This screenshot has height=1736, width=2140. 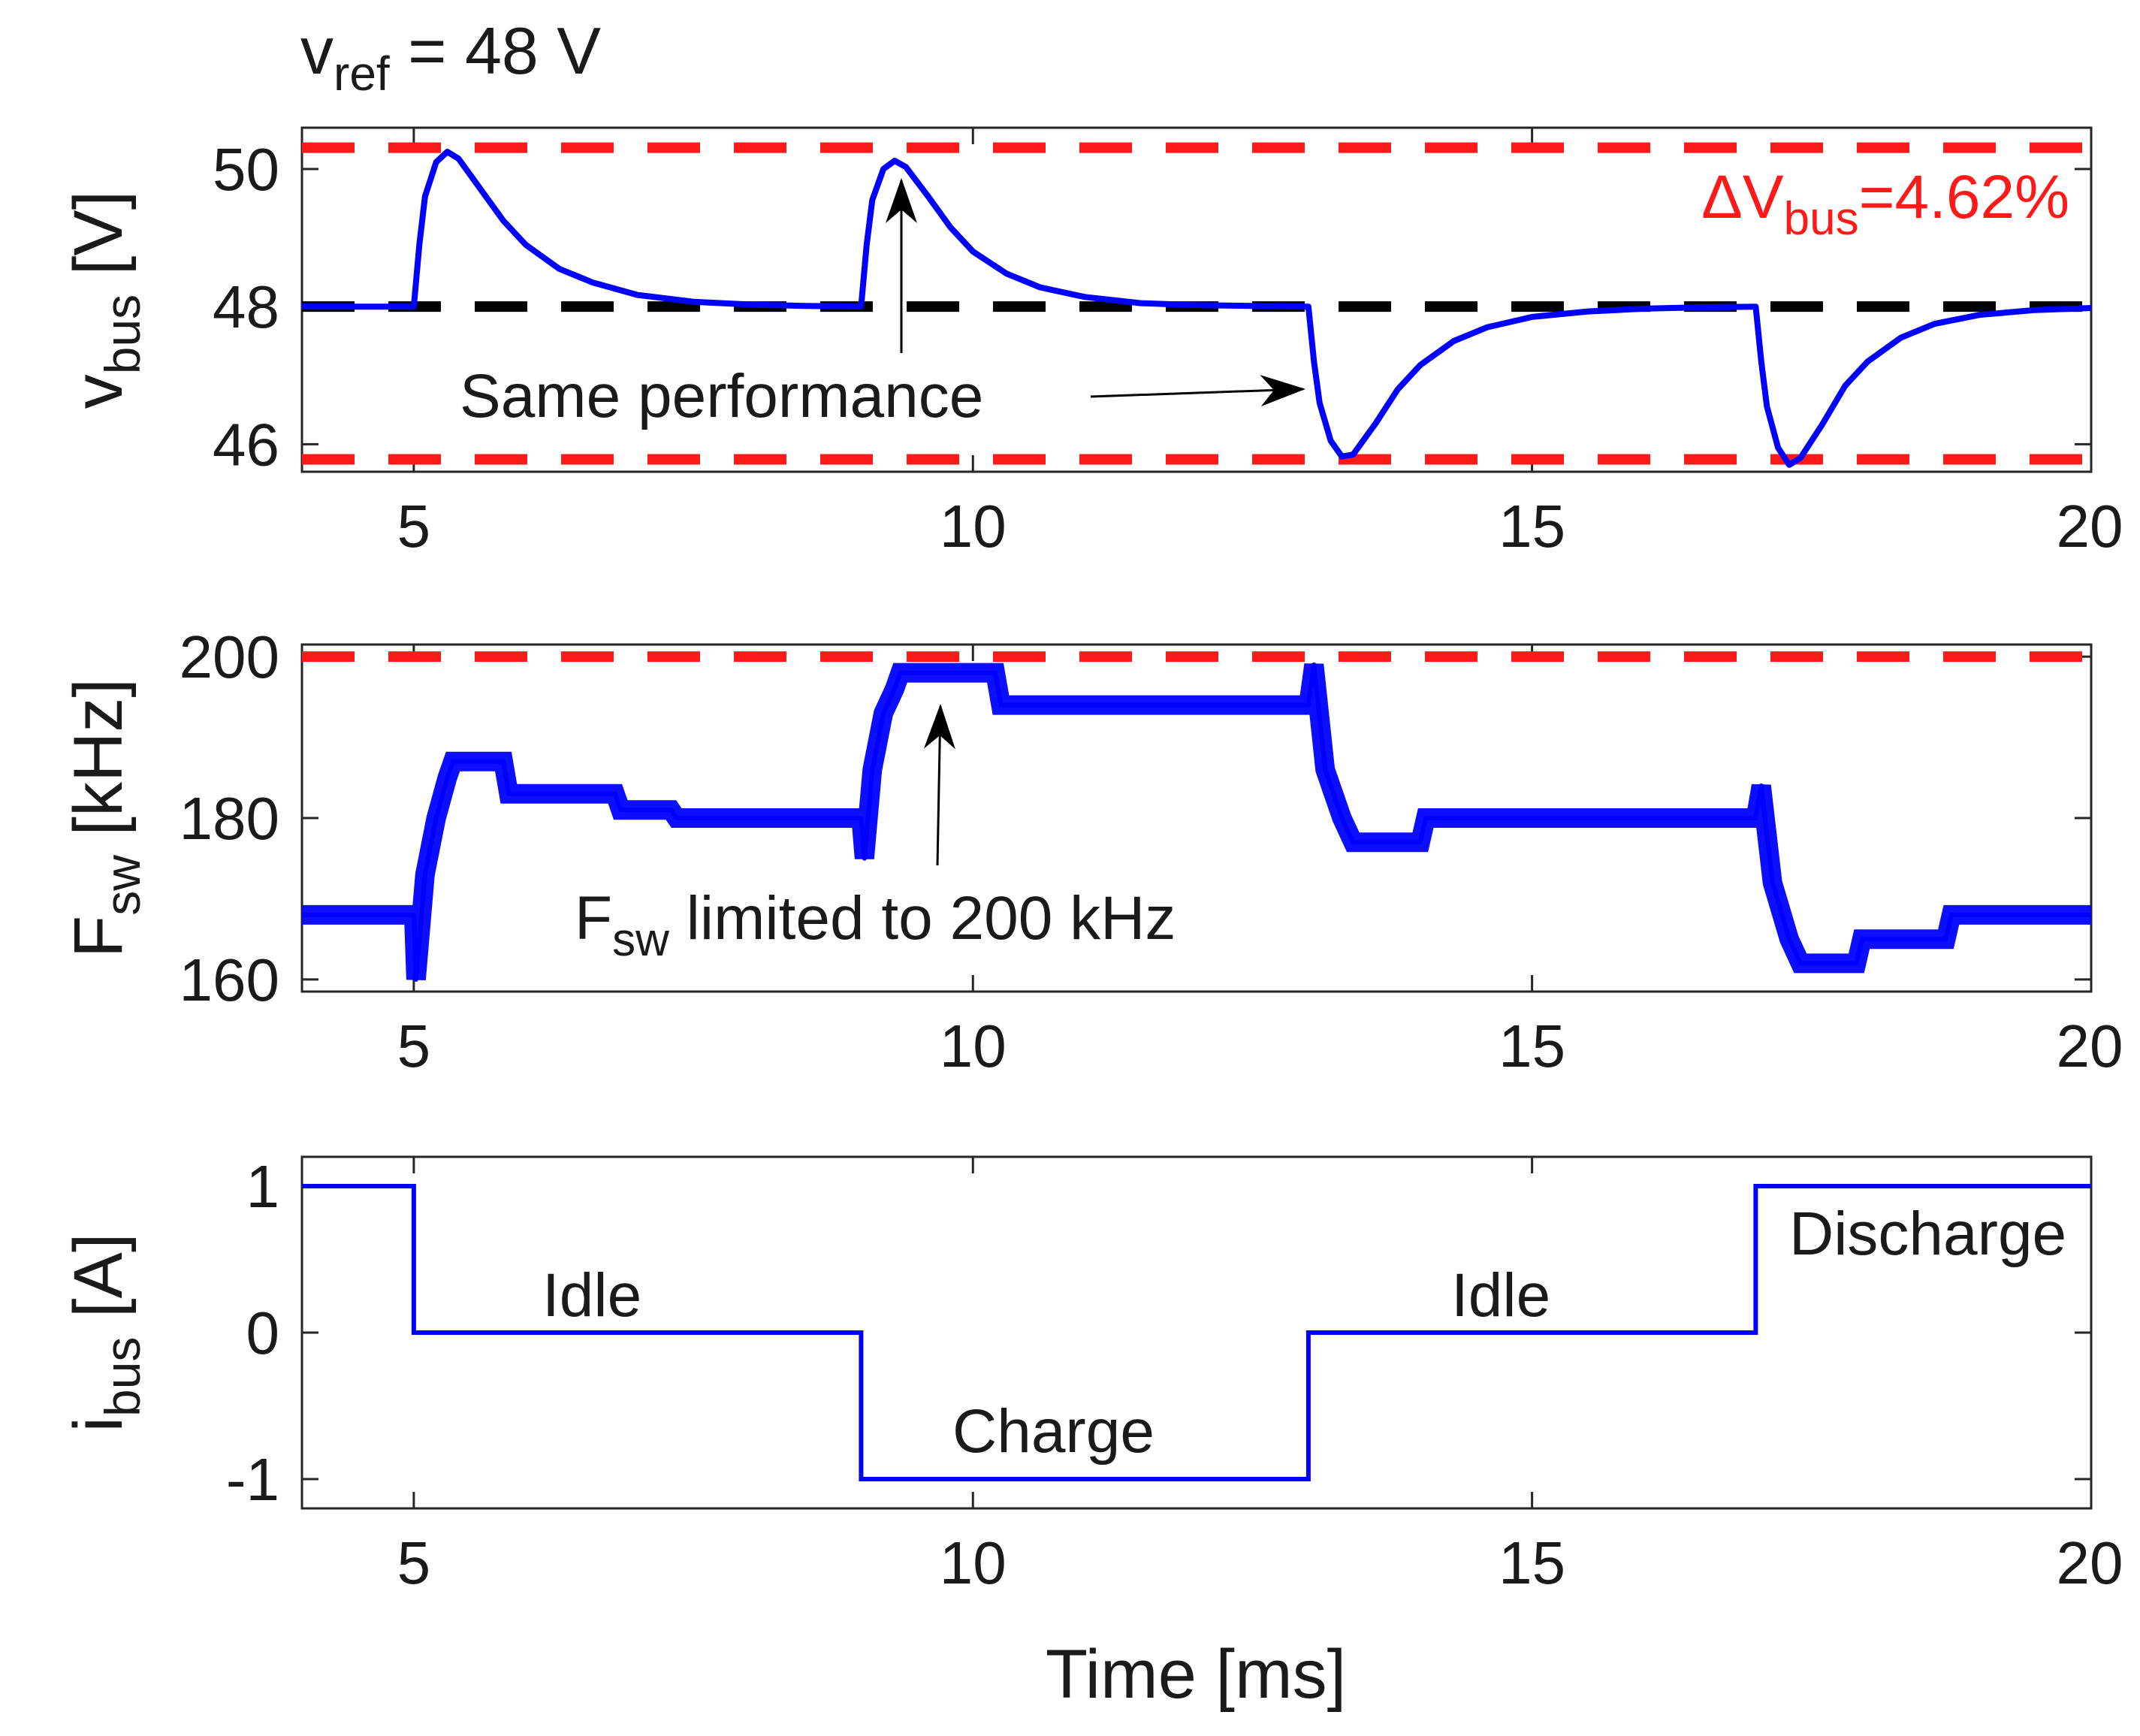 What do you see at coordinates (1928, 1234) in the screenshot?
I see `discharge-label: Discharge` at bounding box center [1928, 1234].